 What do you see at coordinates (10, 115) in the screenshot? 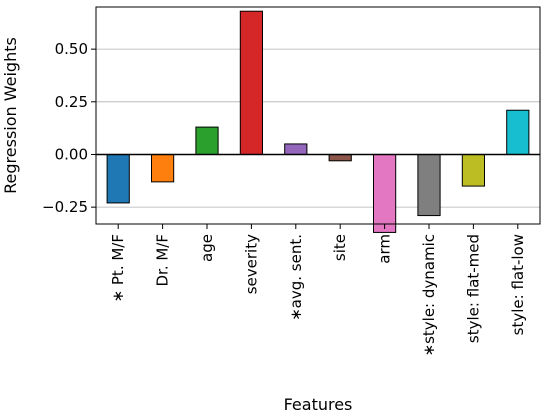
I see `y-axis-label: Regression Weights` at bounding box center [10, 115].